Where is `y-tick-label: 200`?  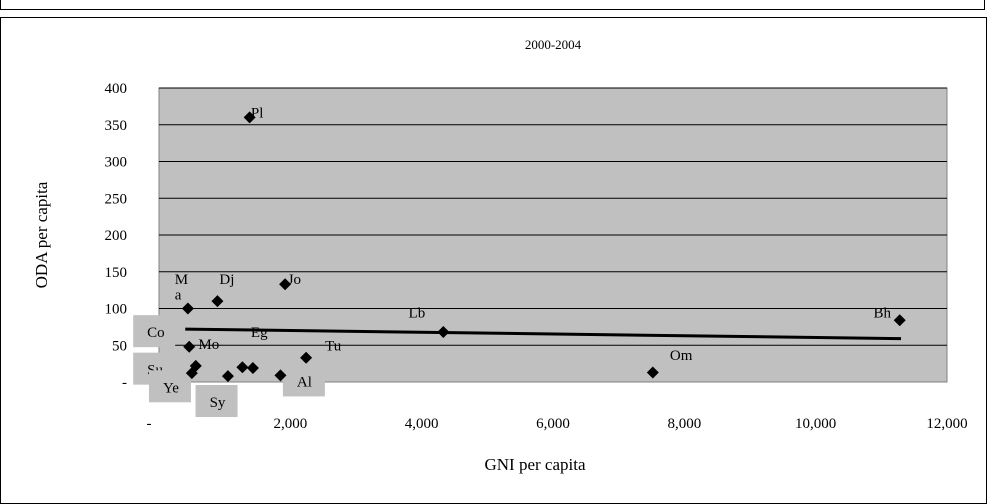
y-tick-label: 200 is located at coordinates (116, 236).